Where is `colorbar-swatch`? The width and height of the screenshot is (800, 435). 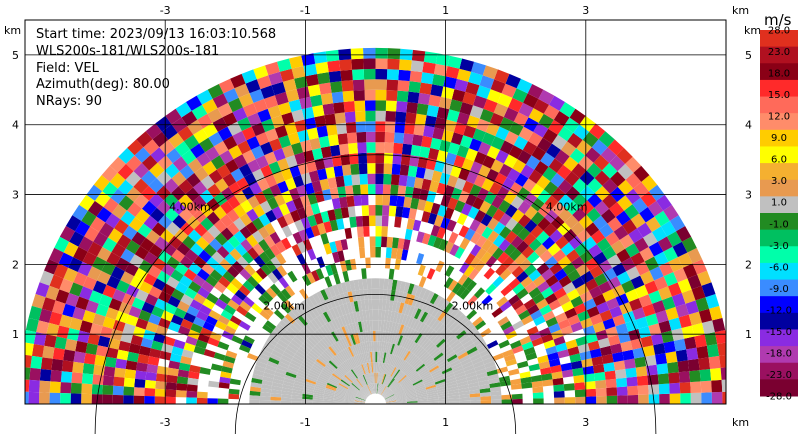 colorbar-swatch is located at coordinates (779, 72).